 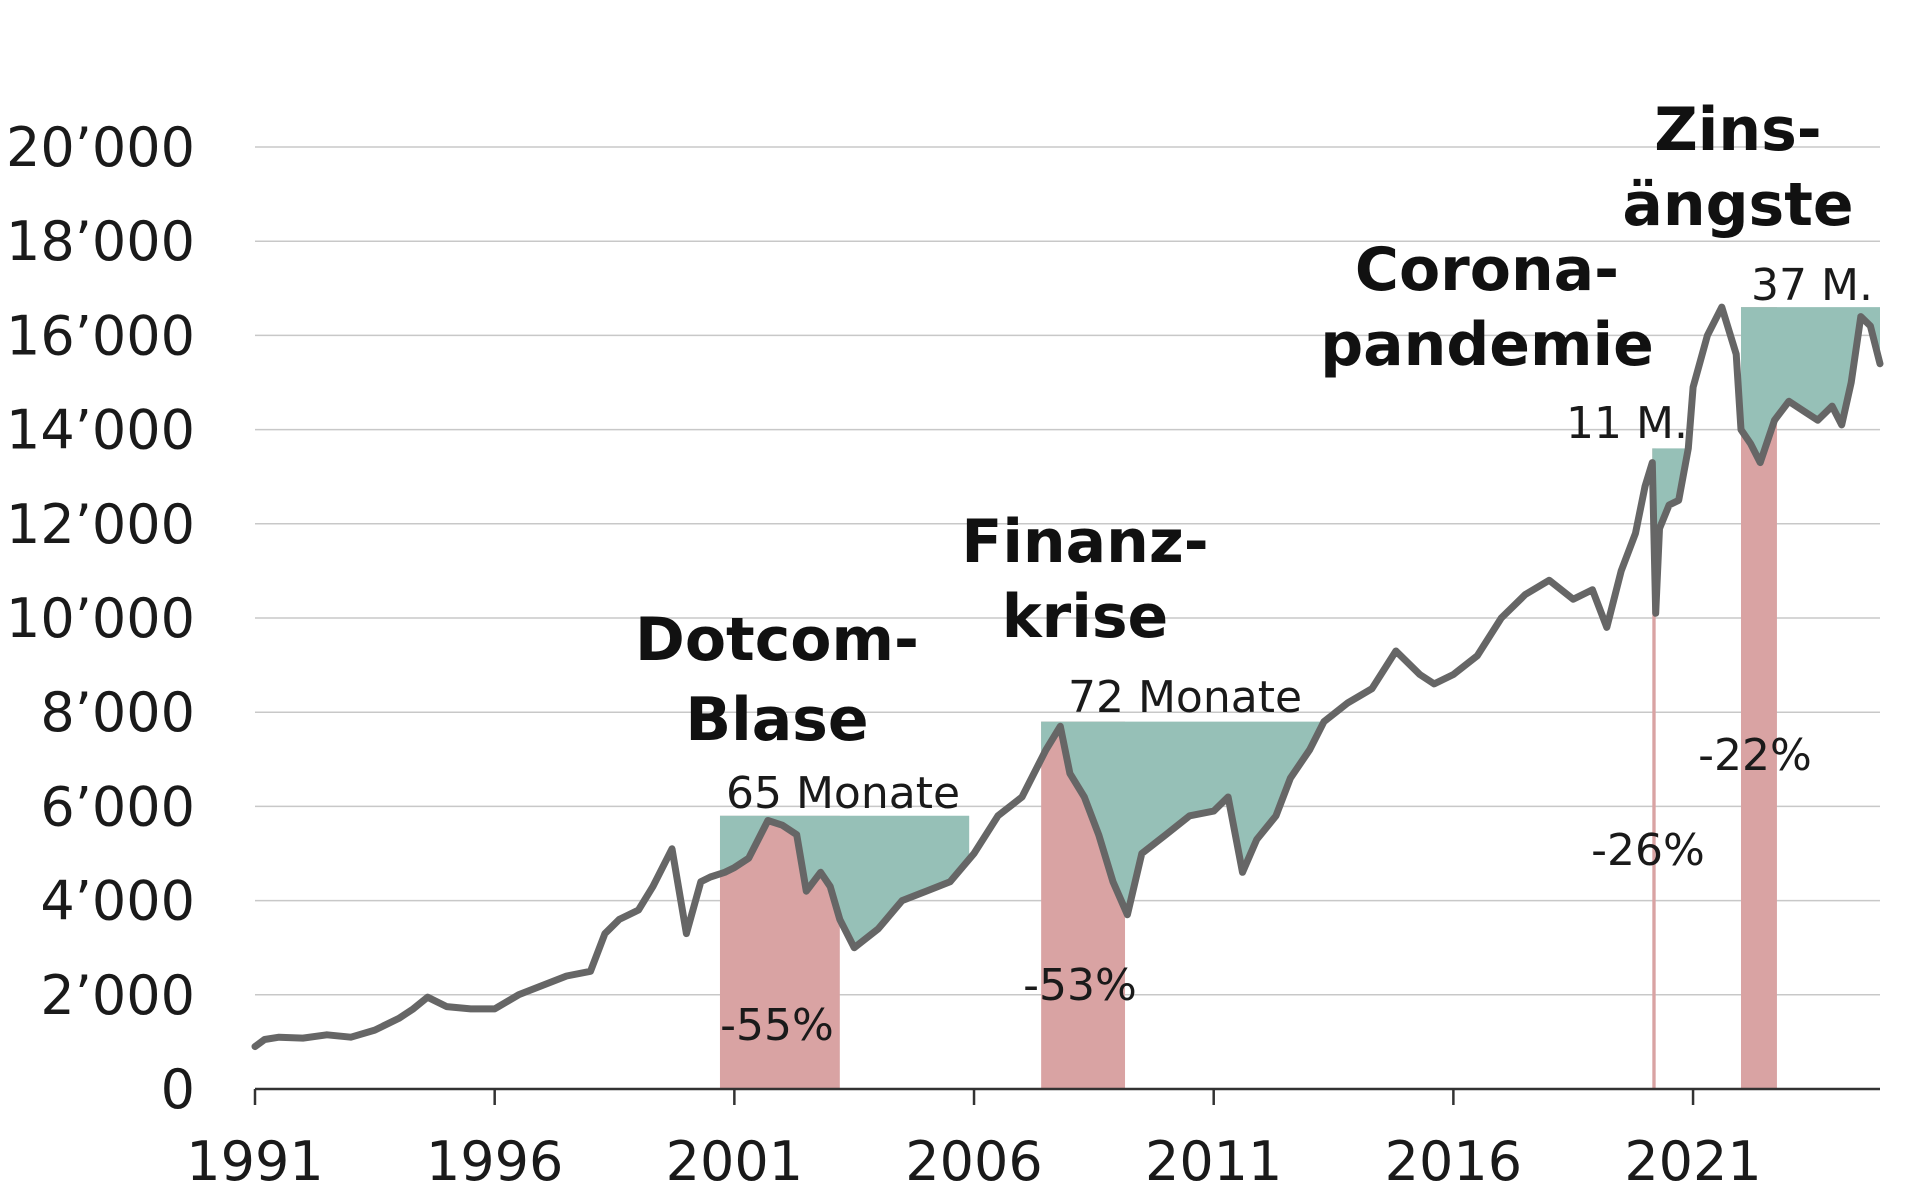 I want to click on x-tick-label: 1996, so click(x=494, y=1161).